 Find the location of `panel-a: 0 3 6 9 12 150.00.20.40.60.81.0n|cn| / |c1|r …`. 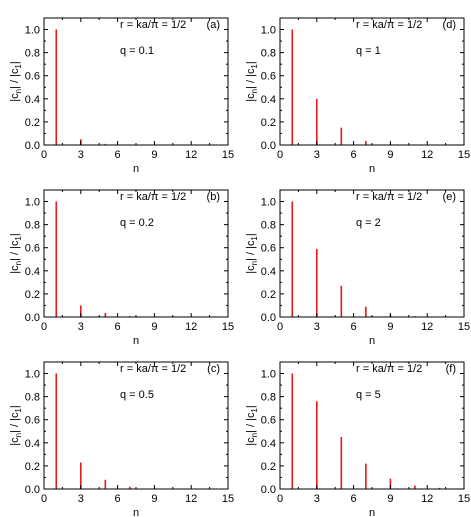

panel-a: 0 3 6 9 12 150.00.20.40.60.81.0n|cn| / |c1|r … is located at coordinates (121, 96).